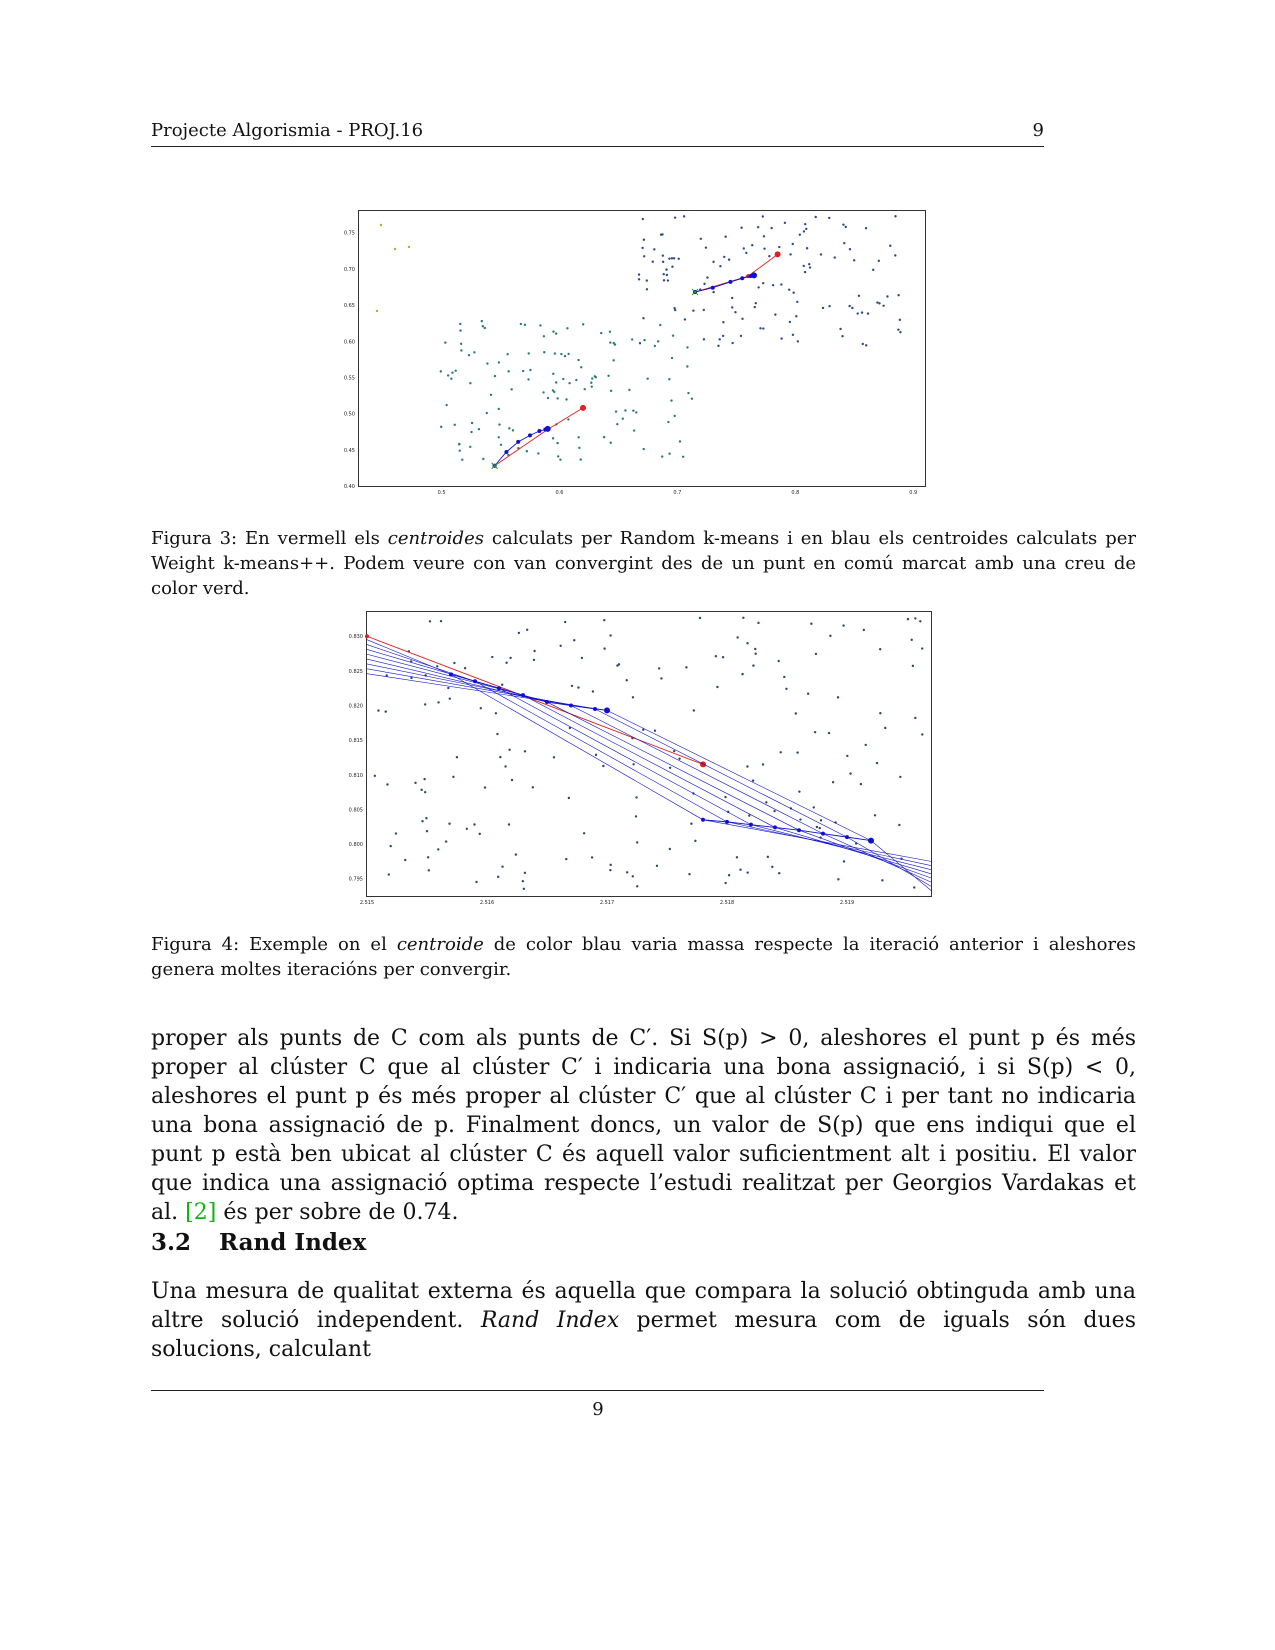 The width and height of the screenshot is (1275, 1650). I want to click on figure-3-caption-pre: En vermell els, so click(312, 538).